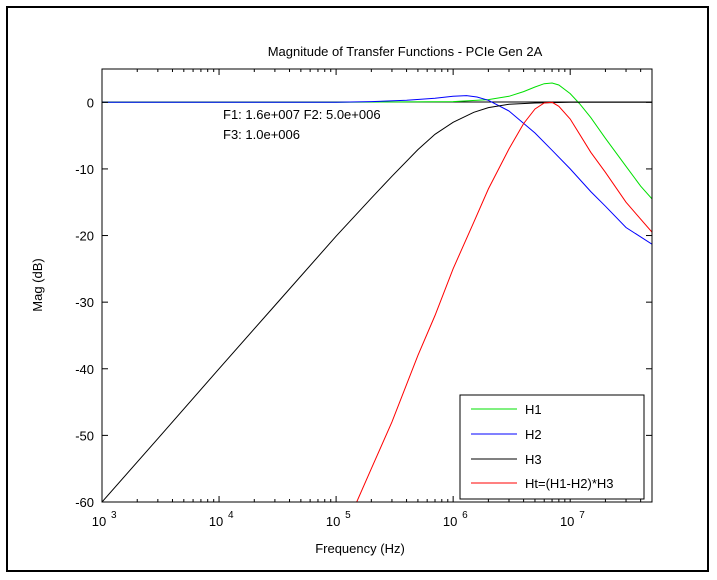  I want to click on legend: H1 H2 H3 Ht=(H1-H2)*H3, so click(552, 447).